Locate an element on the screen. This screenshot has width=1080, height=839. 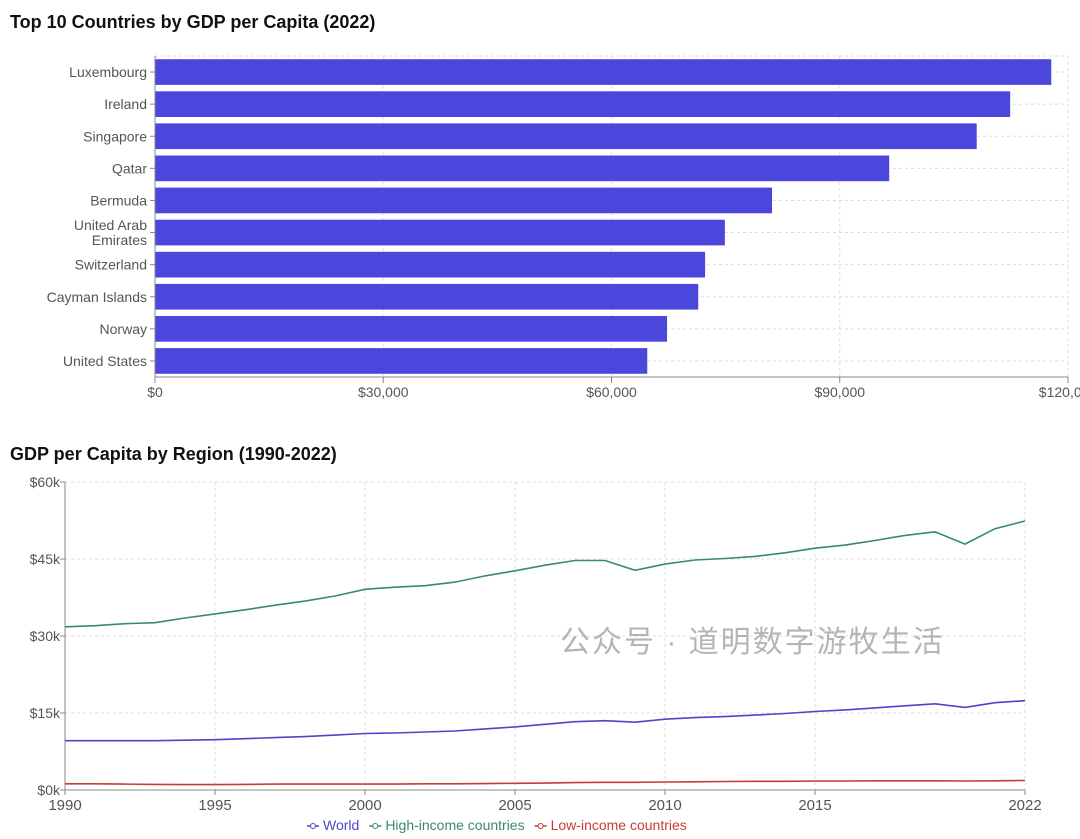
bar-luxembourg is located at coordinates (603, 72).